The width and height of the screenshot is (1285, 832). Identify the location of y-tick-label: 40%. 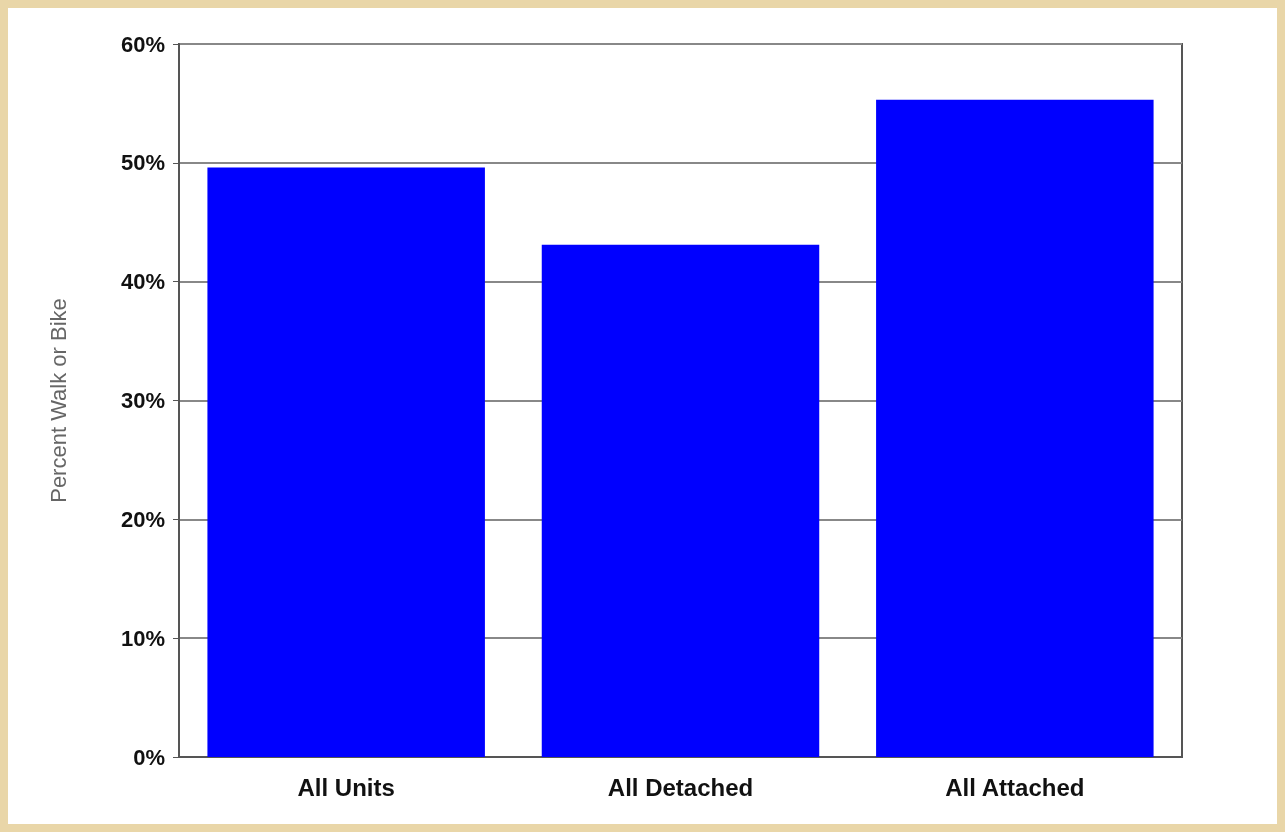
(142, 282).